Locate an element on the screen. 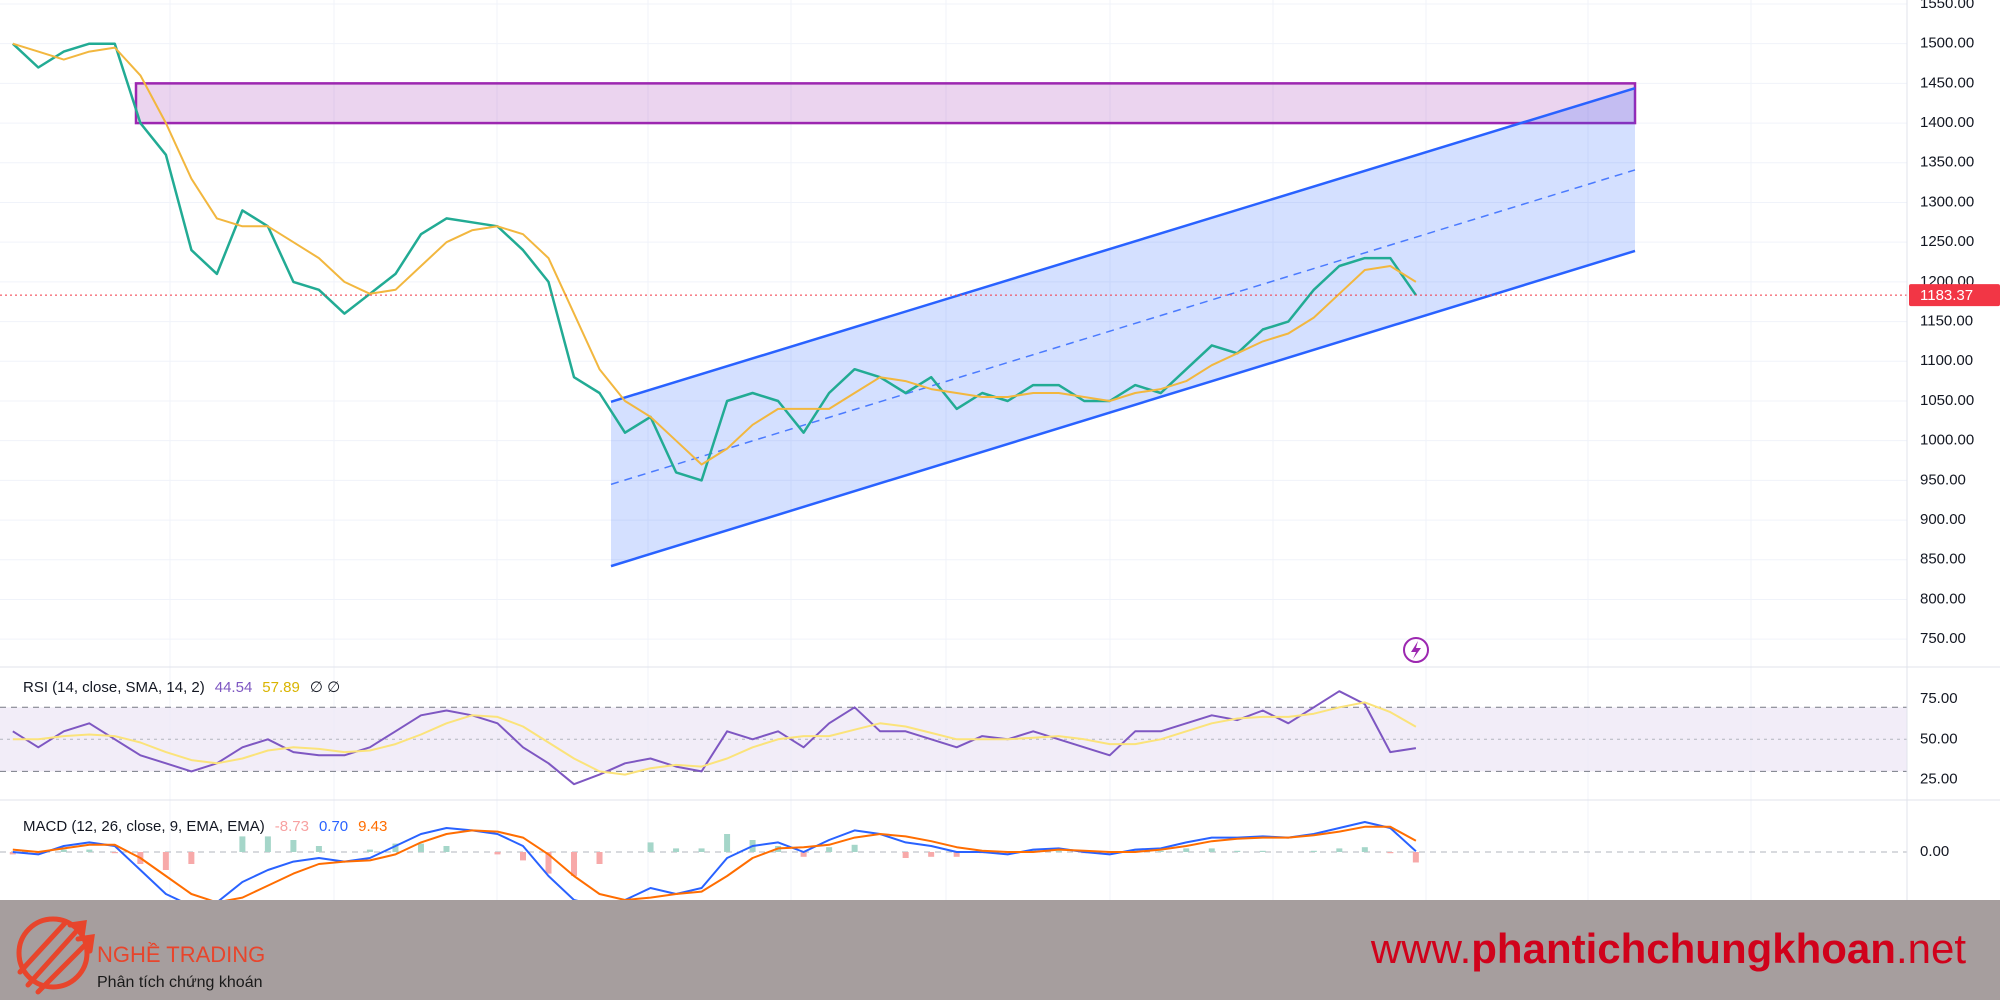 This screenshot has height=1000, width=2000. y-tick-label: 1350.00 is located at coordinates (1947, 162).